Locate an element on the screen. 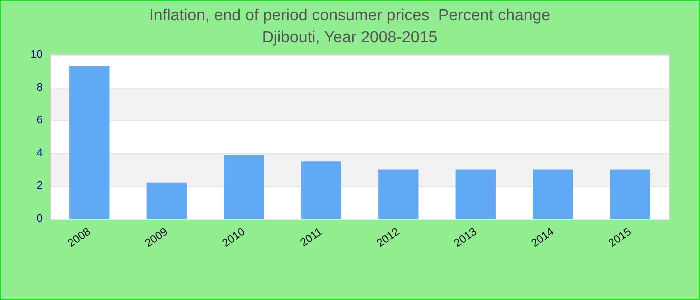 The width and height of the screenshot is (700, 300). y-tick-label: 2 is located at coordinates (39, 186).